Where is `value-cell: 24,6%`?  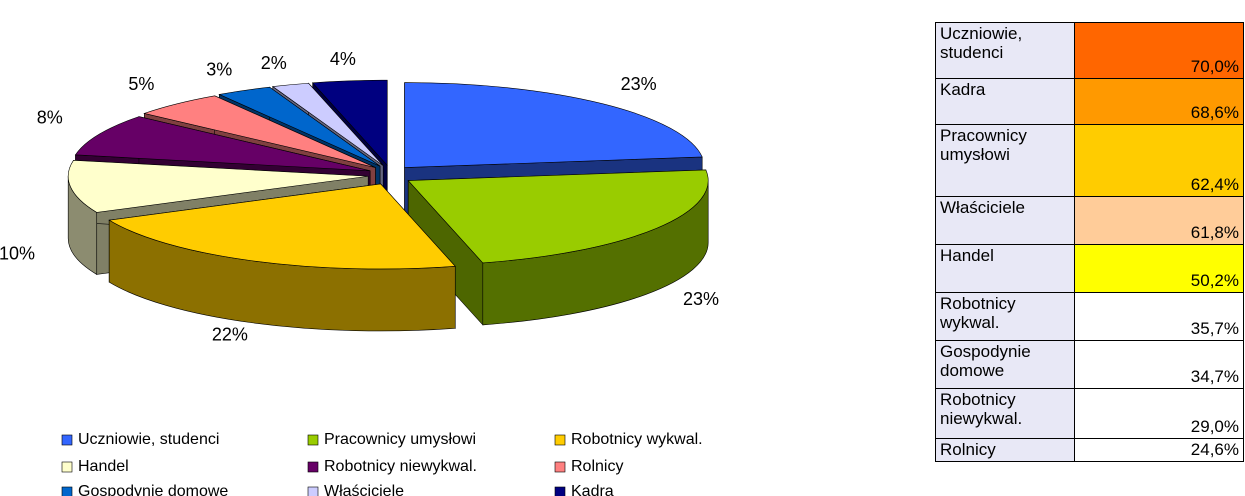
value-cell: 24,6% is located at coordinates (1159, 450).